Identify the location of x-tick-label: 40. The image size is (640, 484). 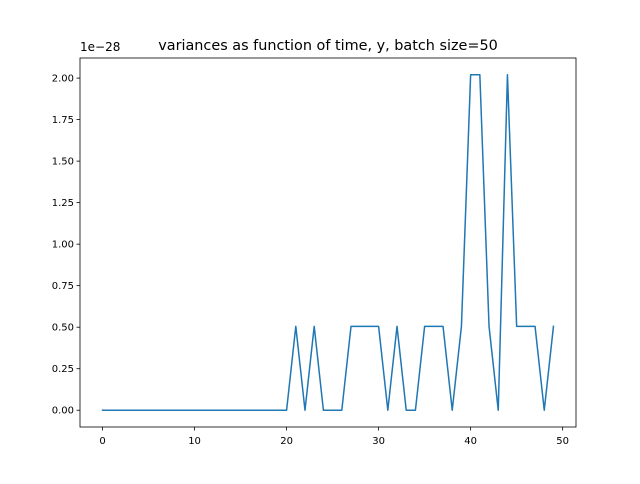
(470, 441).